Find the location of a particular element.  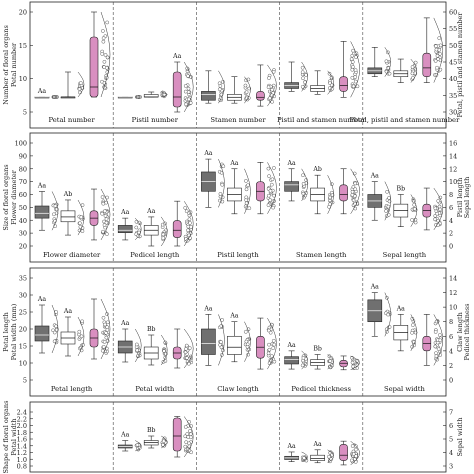

right-tick-label: 4 is located at coordinates (451, 221).